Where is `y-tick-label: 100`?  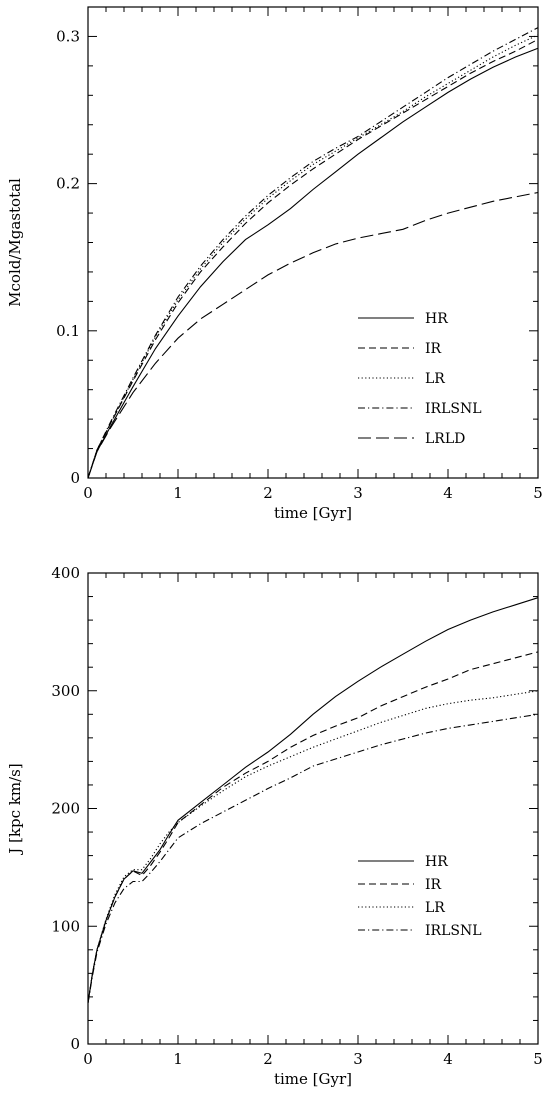
y-tick-label: 100 is located at coordinates (65, 926).